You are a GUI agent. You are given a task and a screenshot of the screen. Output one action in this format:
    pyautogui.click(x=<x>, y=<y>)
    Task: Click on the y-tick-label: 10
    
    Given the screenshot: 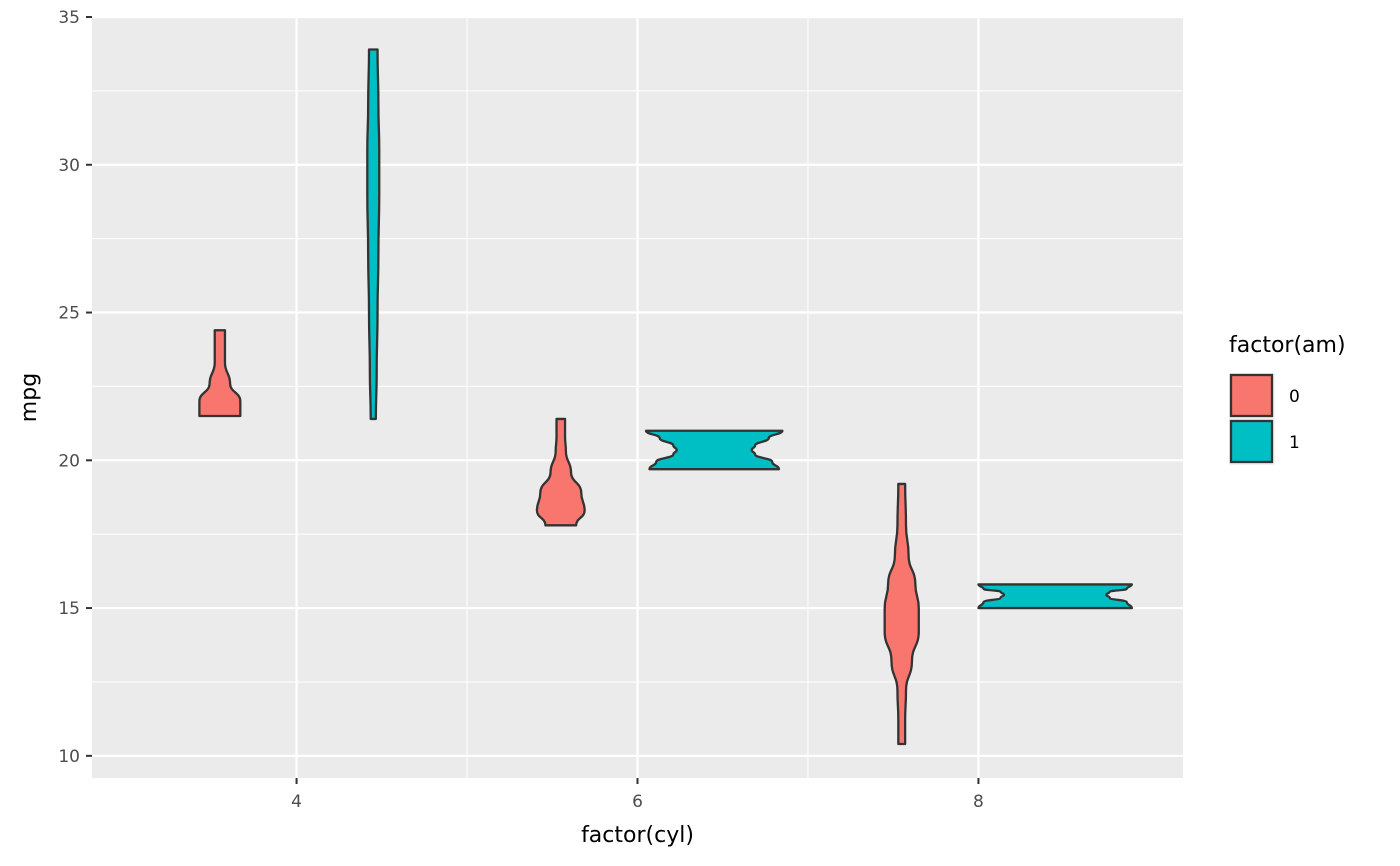 What is the action you would take?
    pyautogui.click(x=69, y=757)
    